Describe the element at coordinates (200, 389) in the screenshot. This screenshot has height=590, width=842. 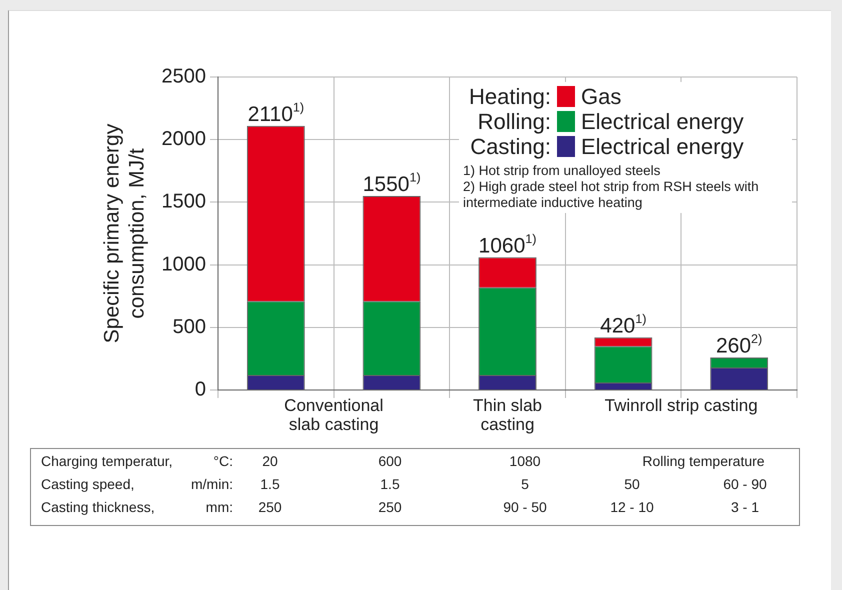
I see `y-tick-label: 0` at that location.